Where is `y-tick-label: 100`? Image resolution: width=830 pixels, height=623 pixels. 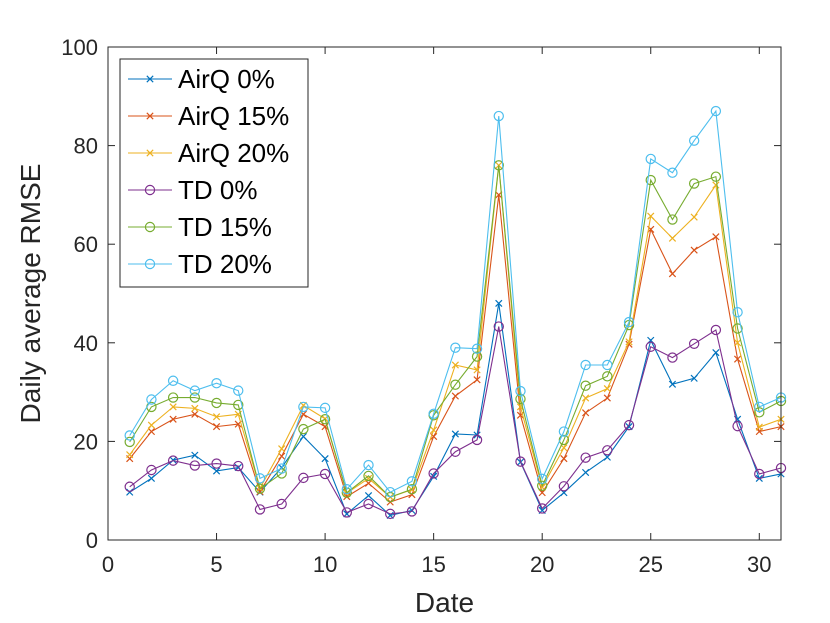
y-tick-label: 100 is located at coordinates (79, 47).